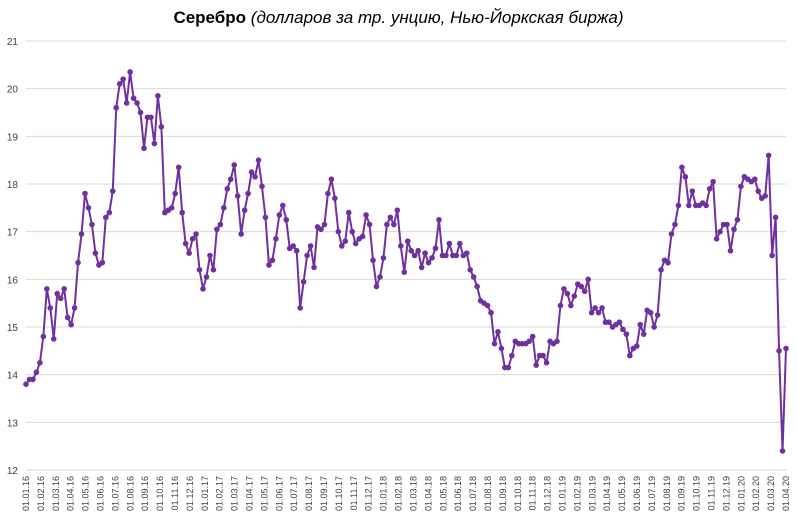  What do you see at coordinates (637, 493) in the screenshot?
I see `x-tick-label: 01.06.19` at bounding box center [637, 493].